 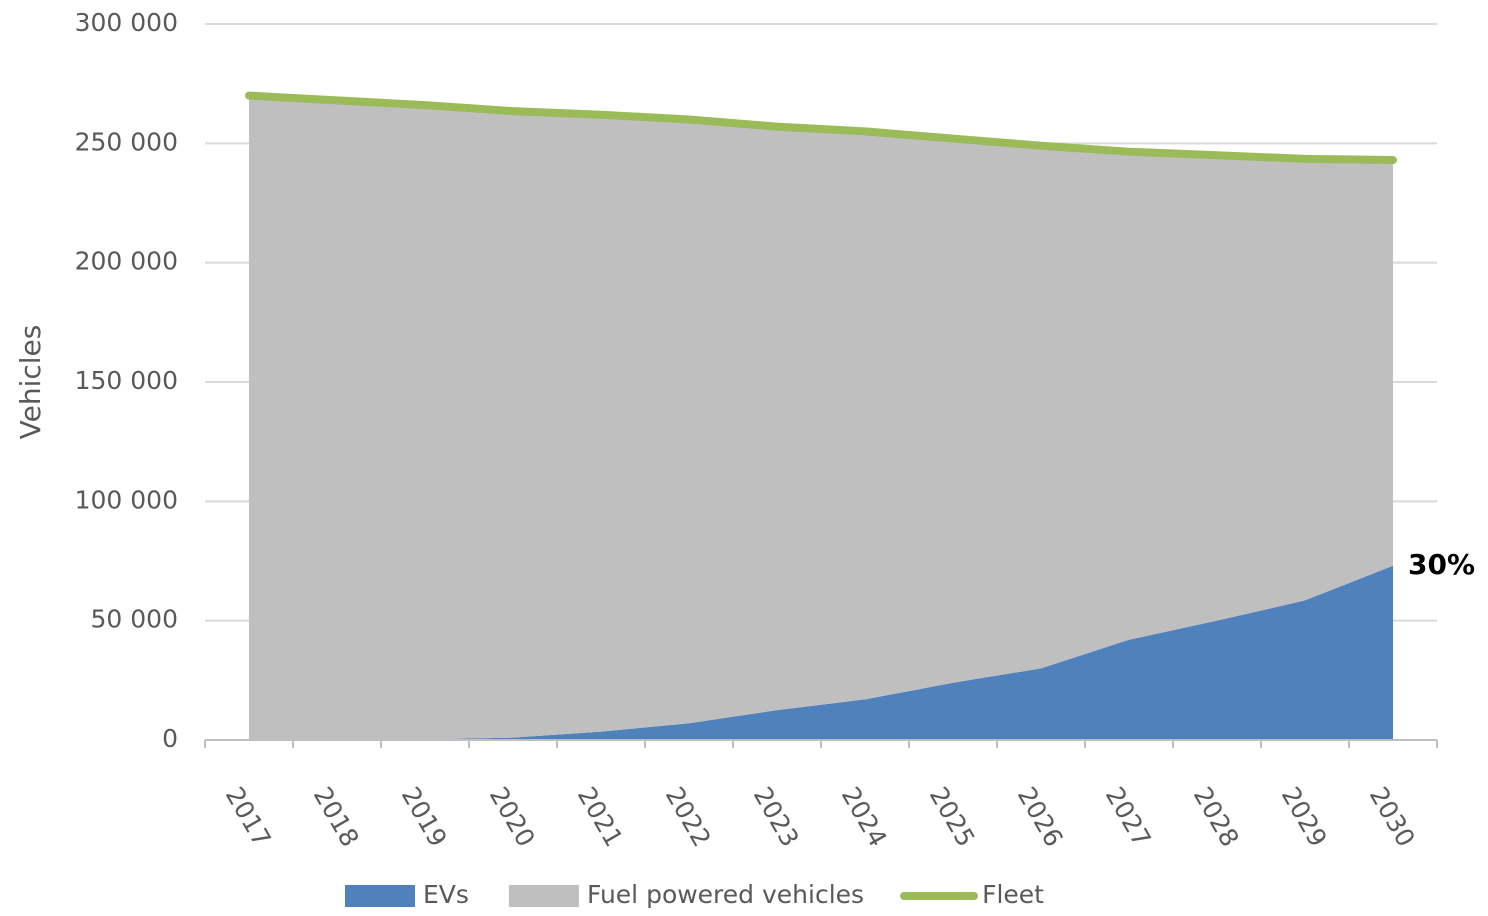 I want to click on y-tick-label: 0, so click(x=170, y=738).